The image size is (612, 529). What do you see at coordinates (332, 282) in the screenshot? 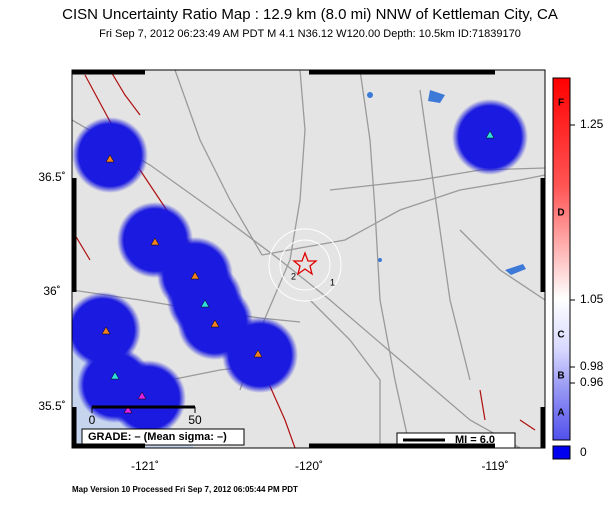
I see `contour-label: 1` at bounding box center [332, 282].